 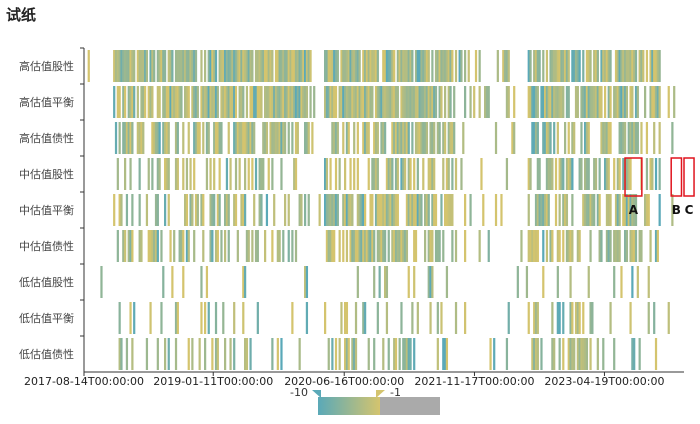 I want to click on legend-out-of-range-bar, so click(x=410, y=406).